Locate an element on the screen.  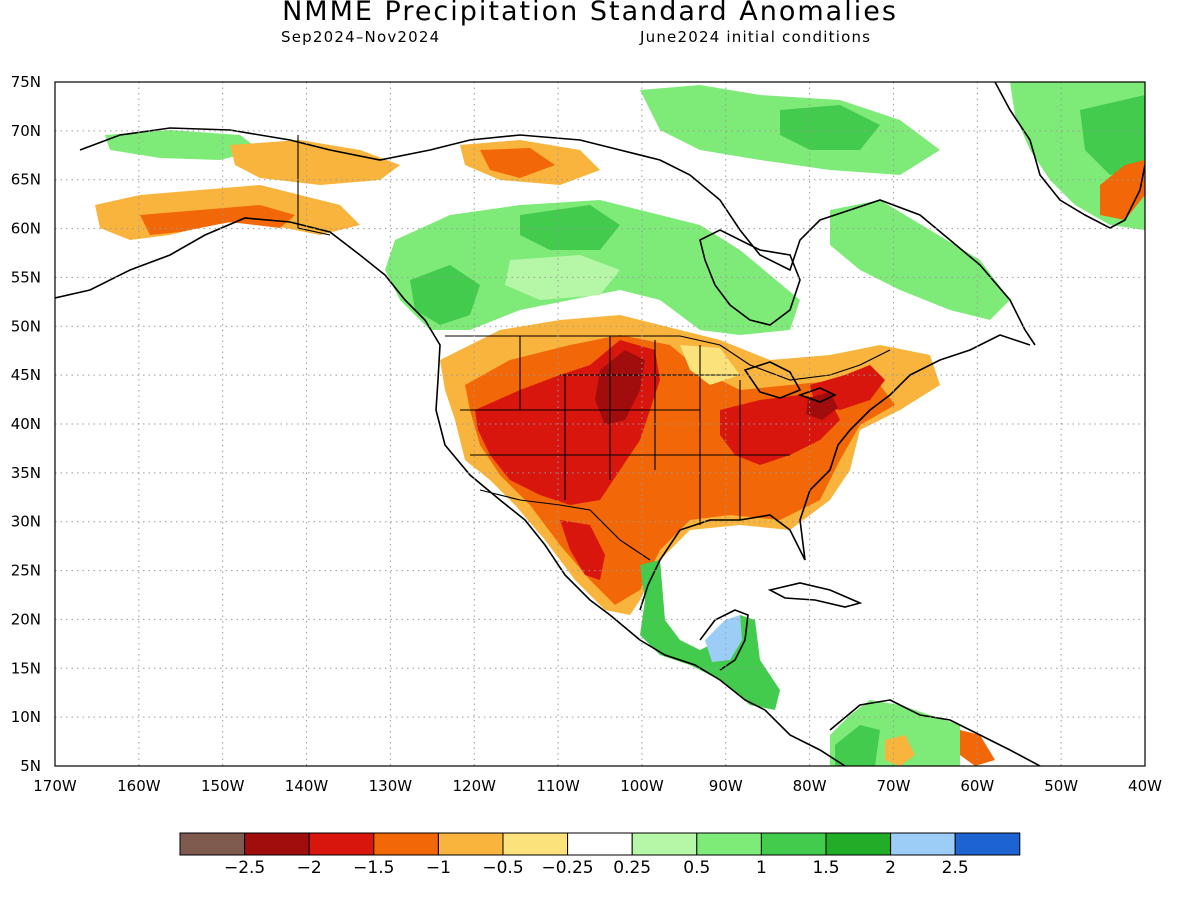
lat-tick-label: 10N is located at coordinates (26, 717).